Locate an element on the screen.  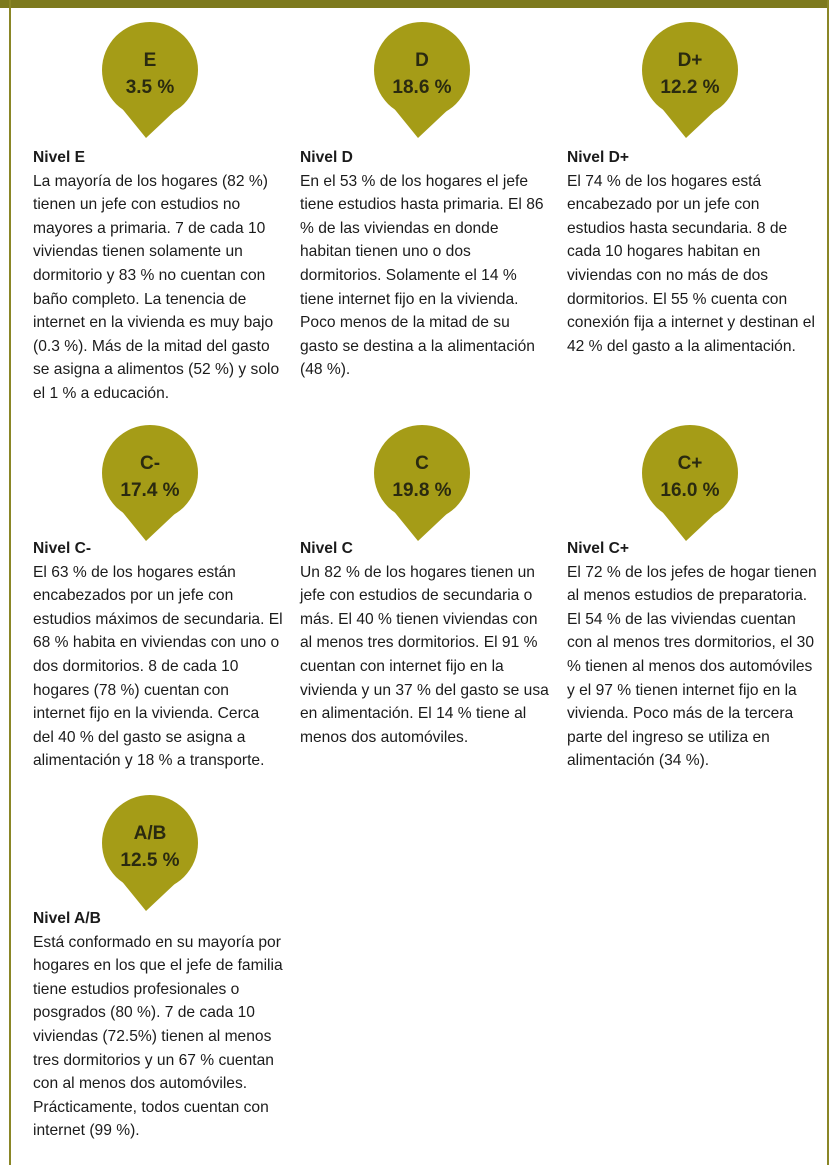
level-code: D is located at coordinates (422, 60).